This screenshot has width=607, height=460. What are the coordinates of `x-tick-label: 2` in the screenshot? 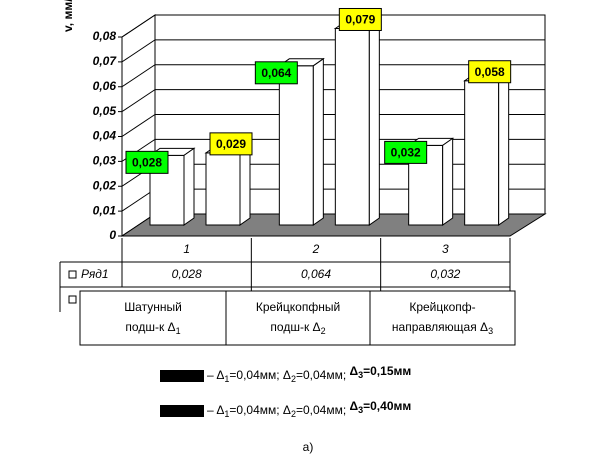 It's located at (316, 249).